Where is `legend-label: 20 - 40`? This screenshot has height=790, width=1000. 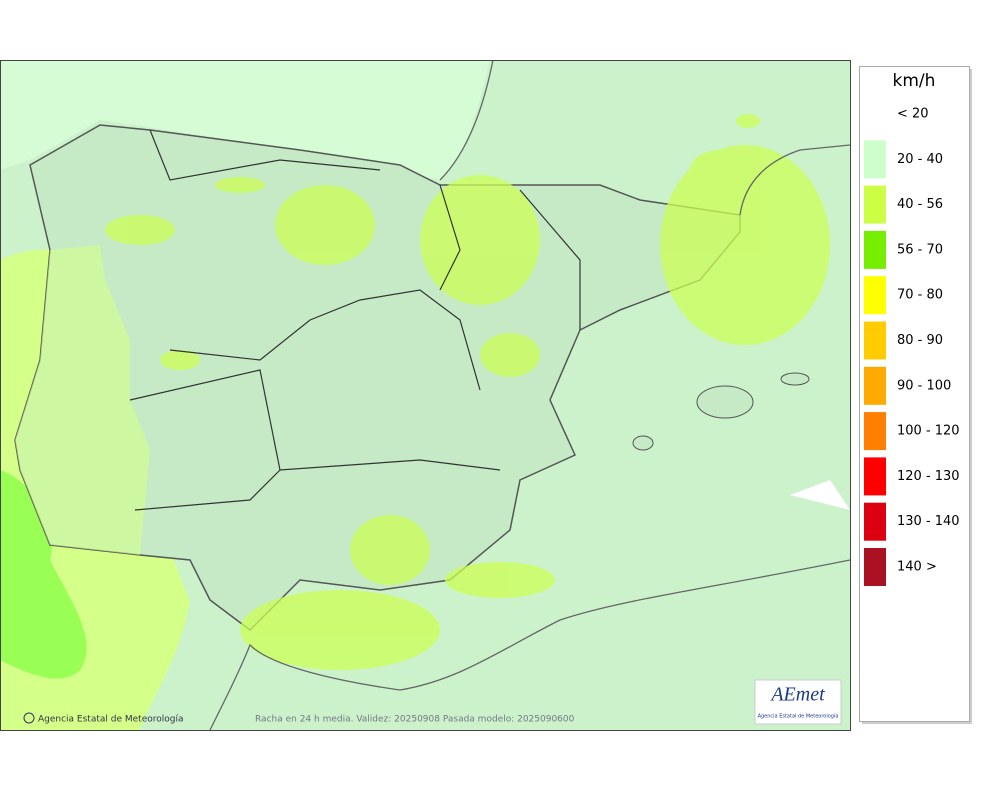 legend-label: 20 - 40 is located at coordinates (920, 159).